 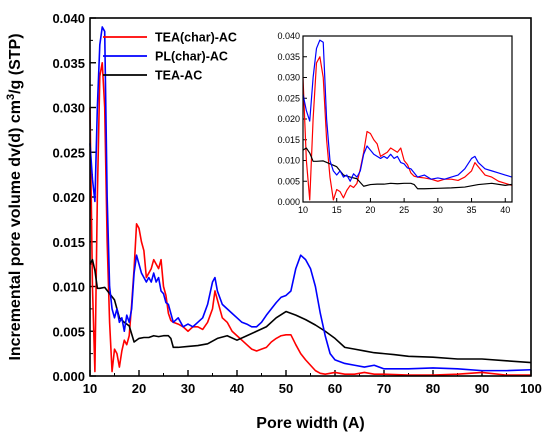 What do you see at coordinates (433, 388) in the screenshot?
I see `x-tick-label: 80` at bounding box center [433, 388].